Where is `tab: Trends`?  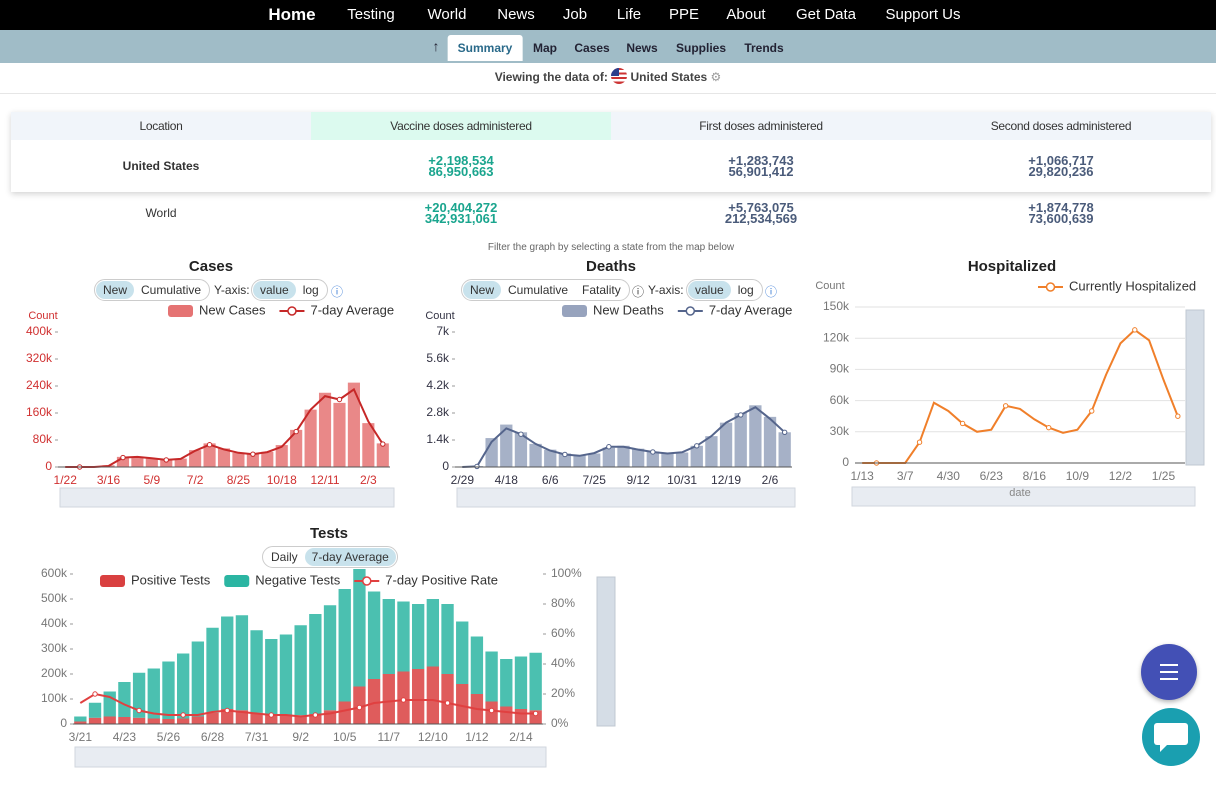
tab: Trends is located at coordinates (764, 48).